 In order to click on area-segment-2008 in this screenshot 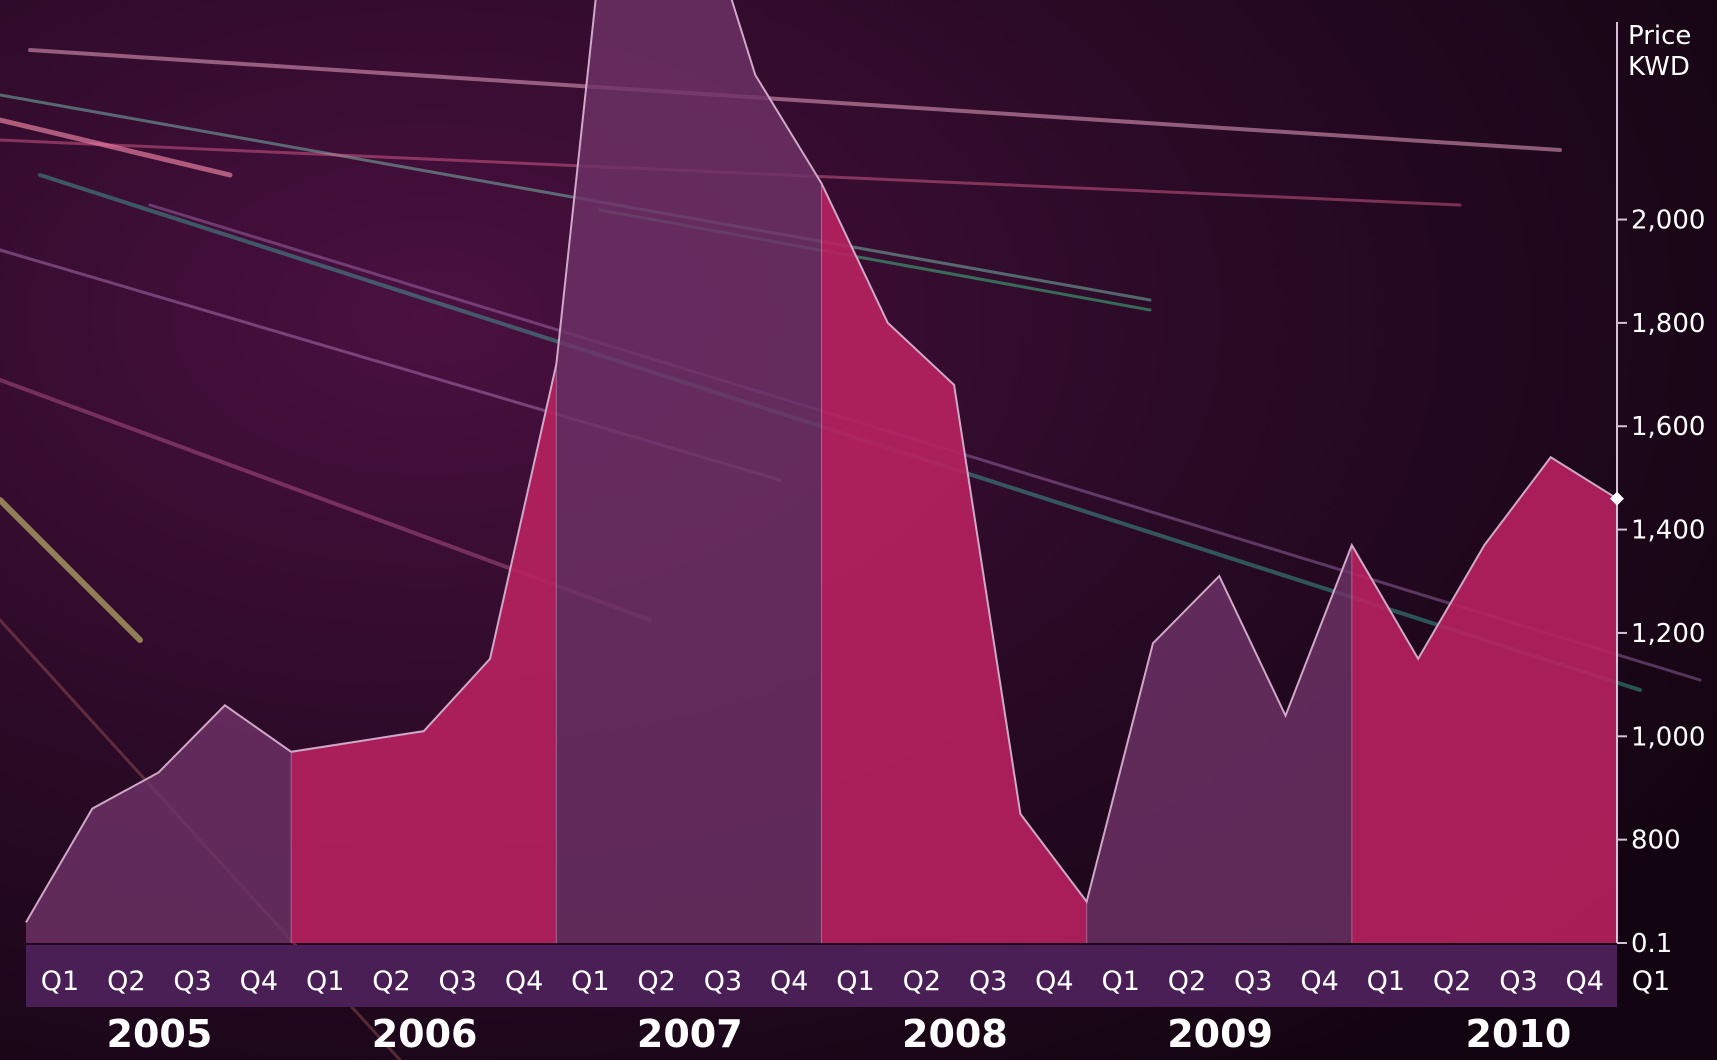, I will do `click(954, 563)`.